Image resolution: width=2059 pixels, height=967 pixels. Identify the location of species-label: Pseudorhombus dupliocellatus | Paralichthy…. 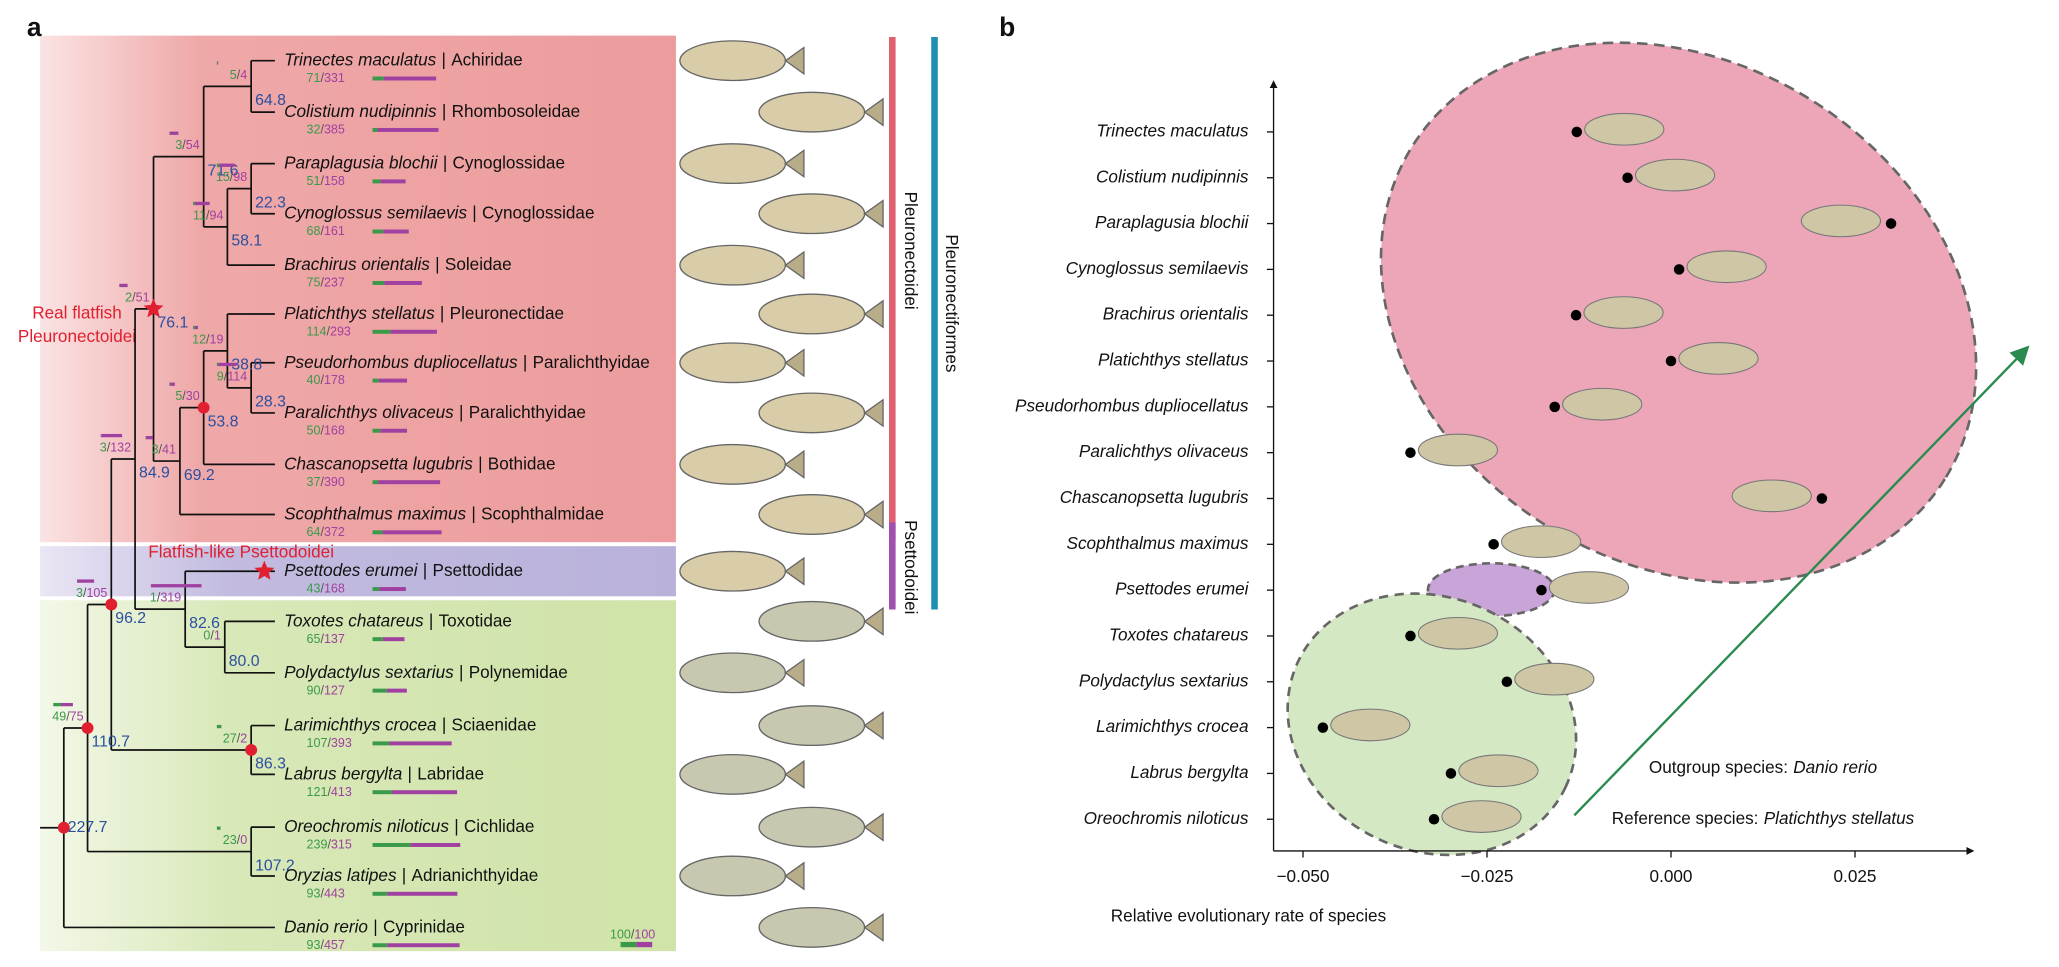
(467, 361).